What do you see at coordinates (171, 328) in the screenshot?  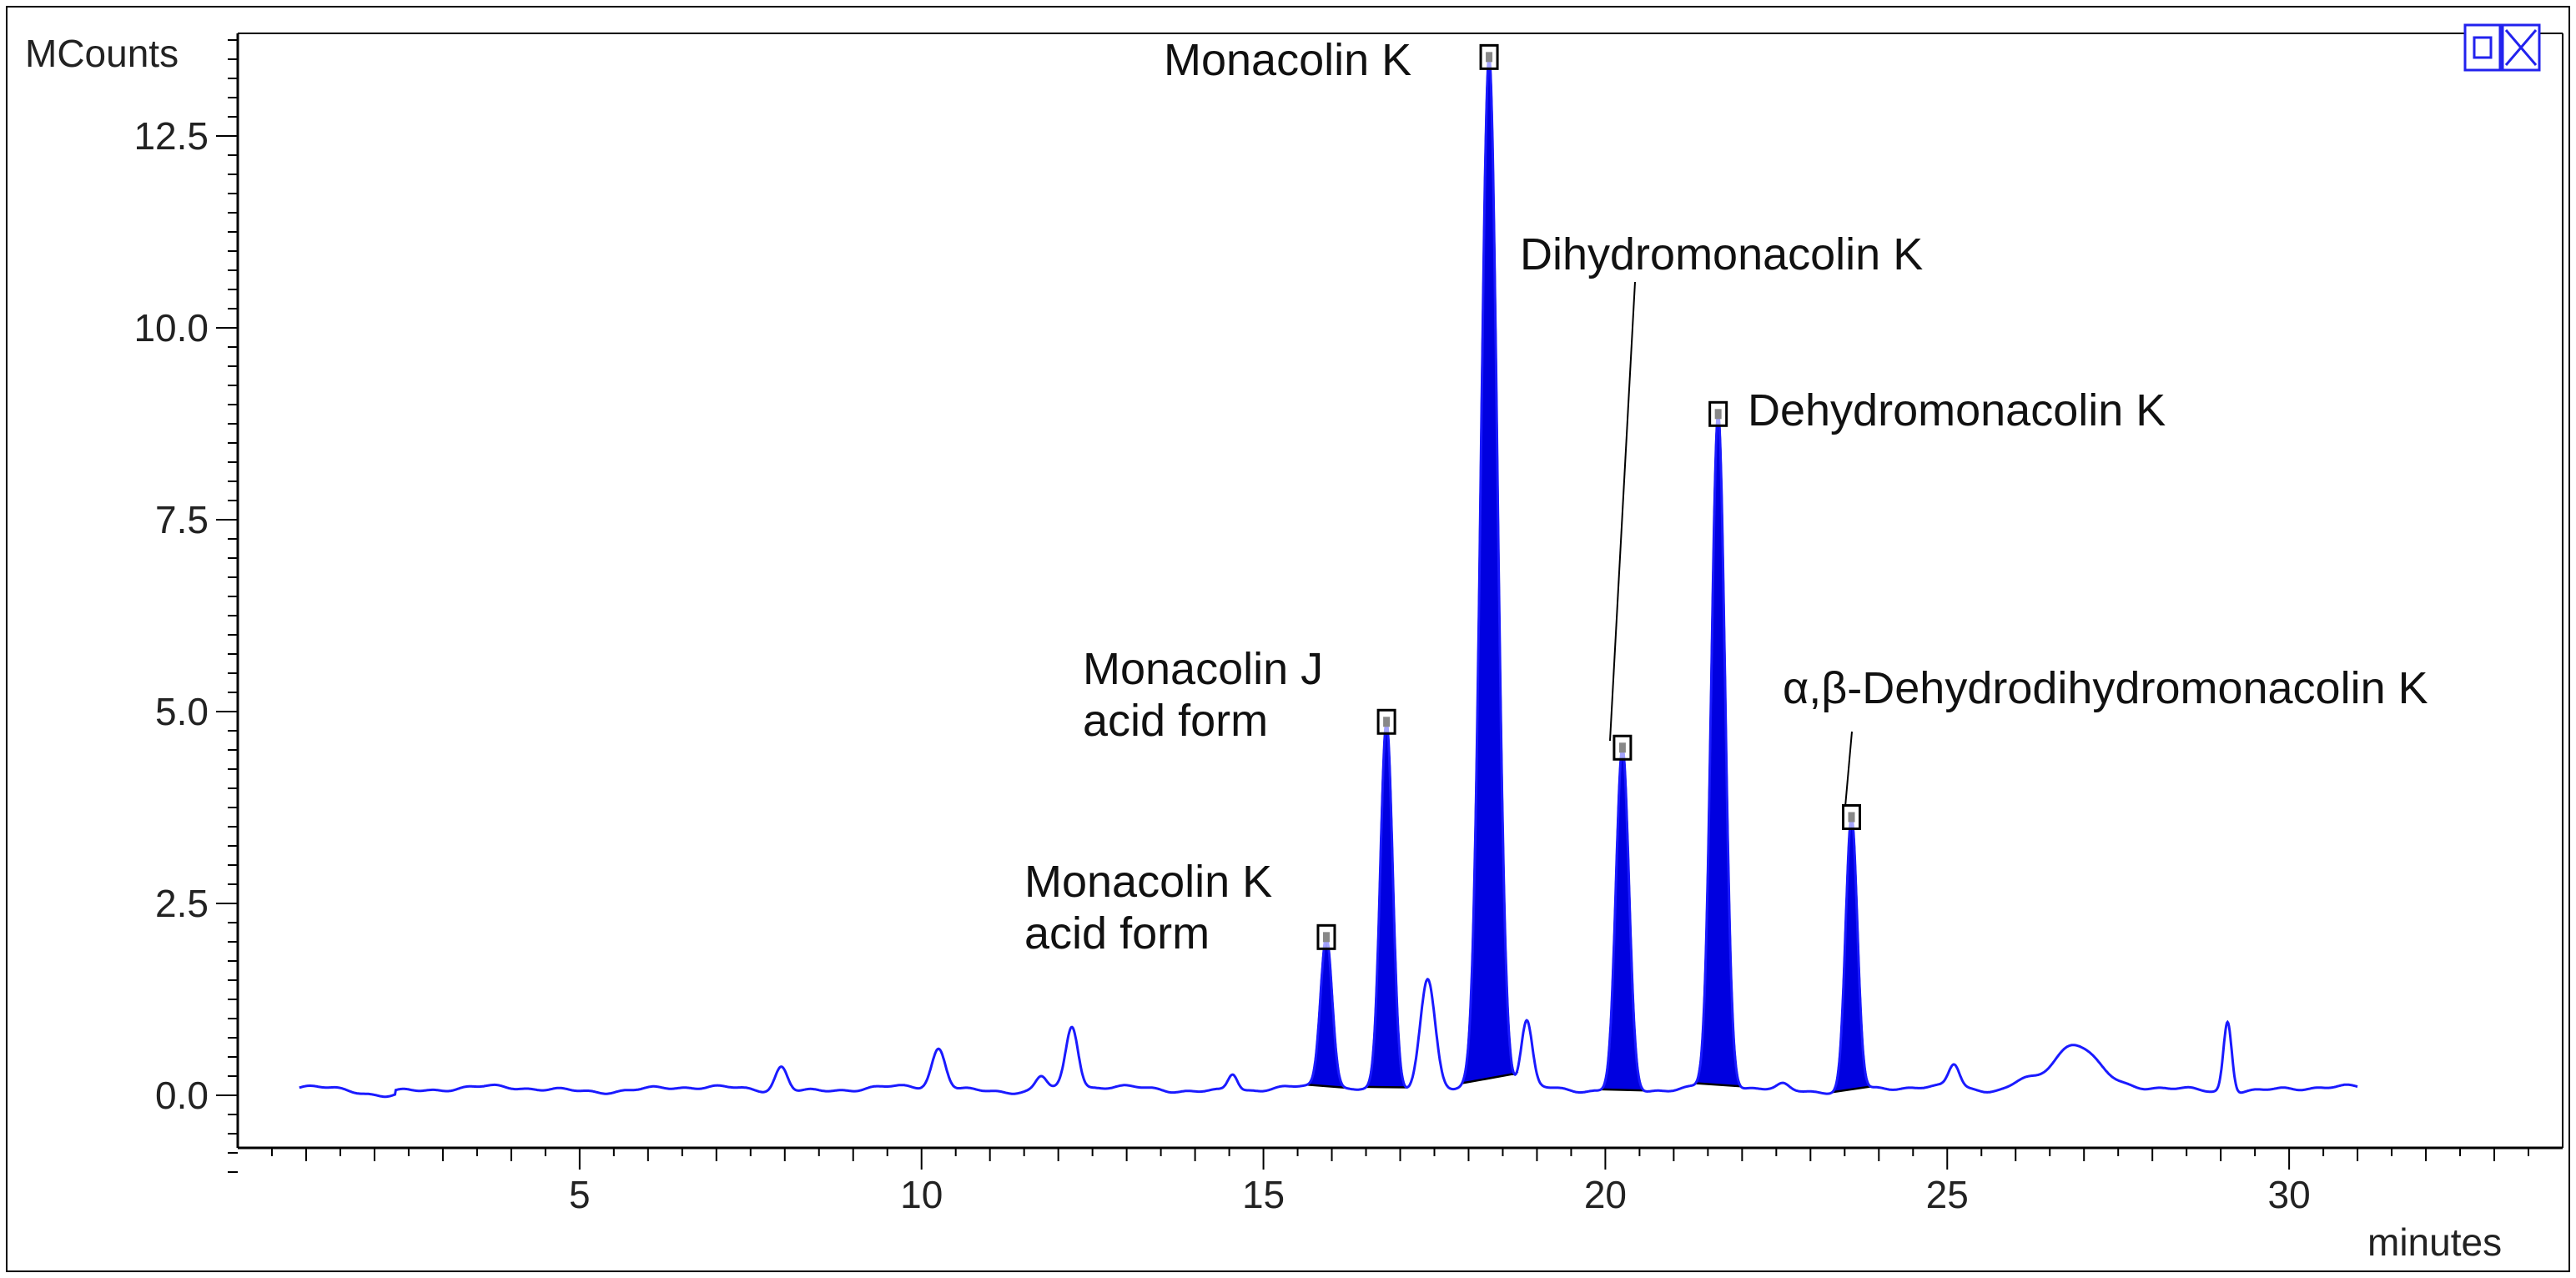 I see `y-tick-label: 10.0` at bounding box center [171, 328].